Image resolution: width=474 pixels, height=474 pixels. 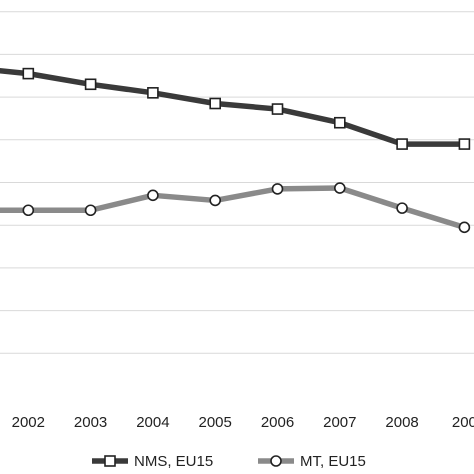 I want to click on x-tick-label: 200, so click(x=463, y=422).